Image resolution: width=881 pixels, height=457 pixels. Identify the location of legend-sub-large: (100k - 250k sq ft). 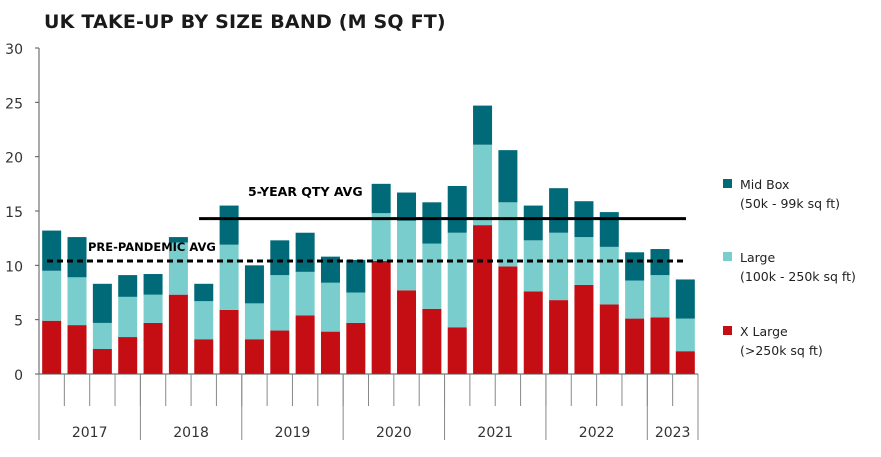
(798, 276).